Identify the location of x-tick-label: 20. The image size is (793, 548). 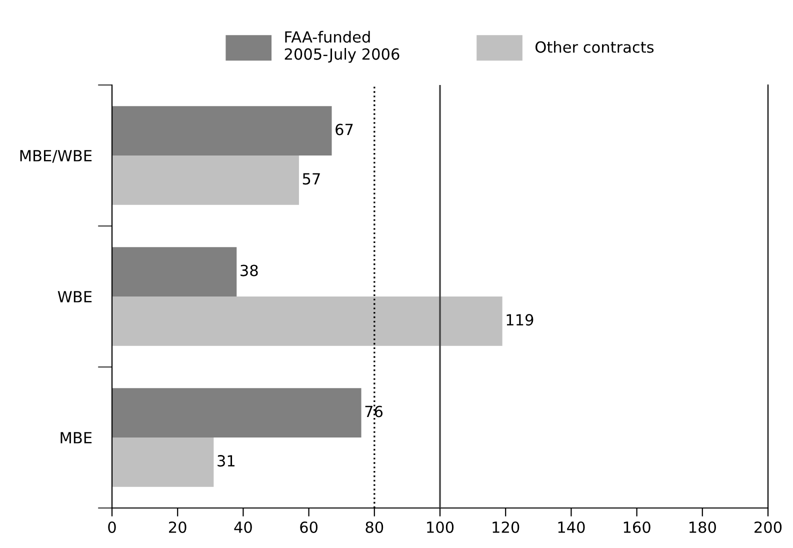
(177, 527).